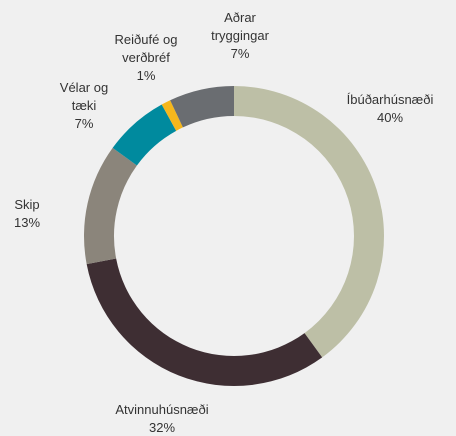 This screenshot has width=456, height=436. I want to click on slice-category: Atvinnuhúsnæði, so click(162, 409).